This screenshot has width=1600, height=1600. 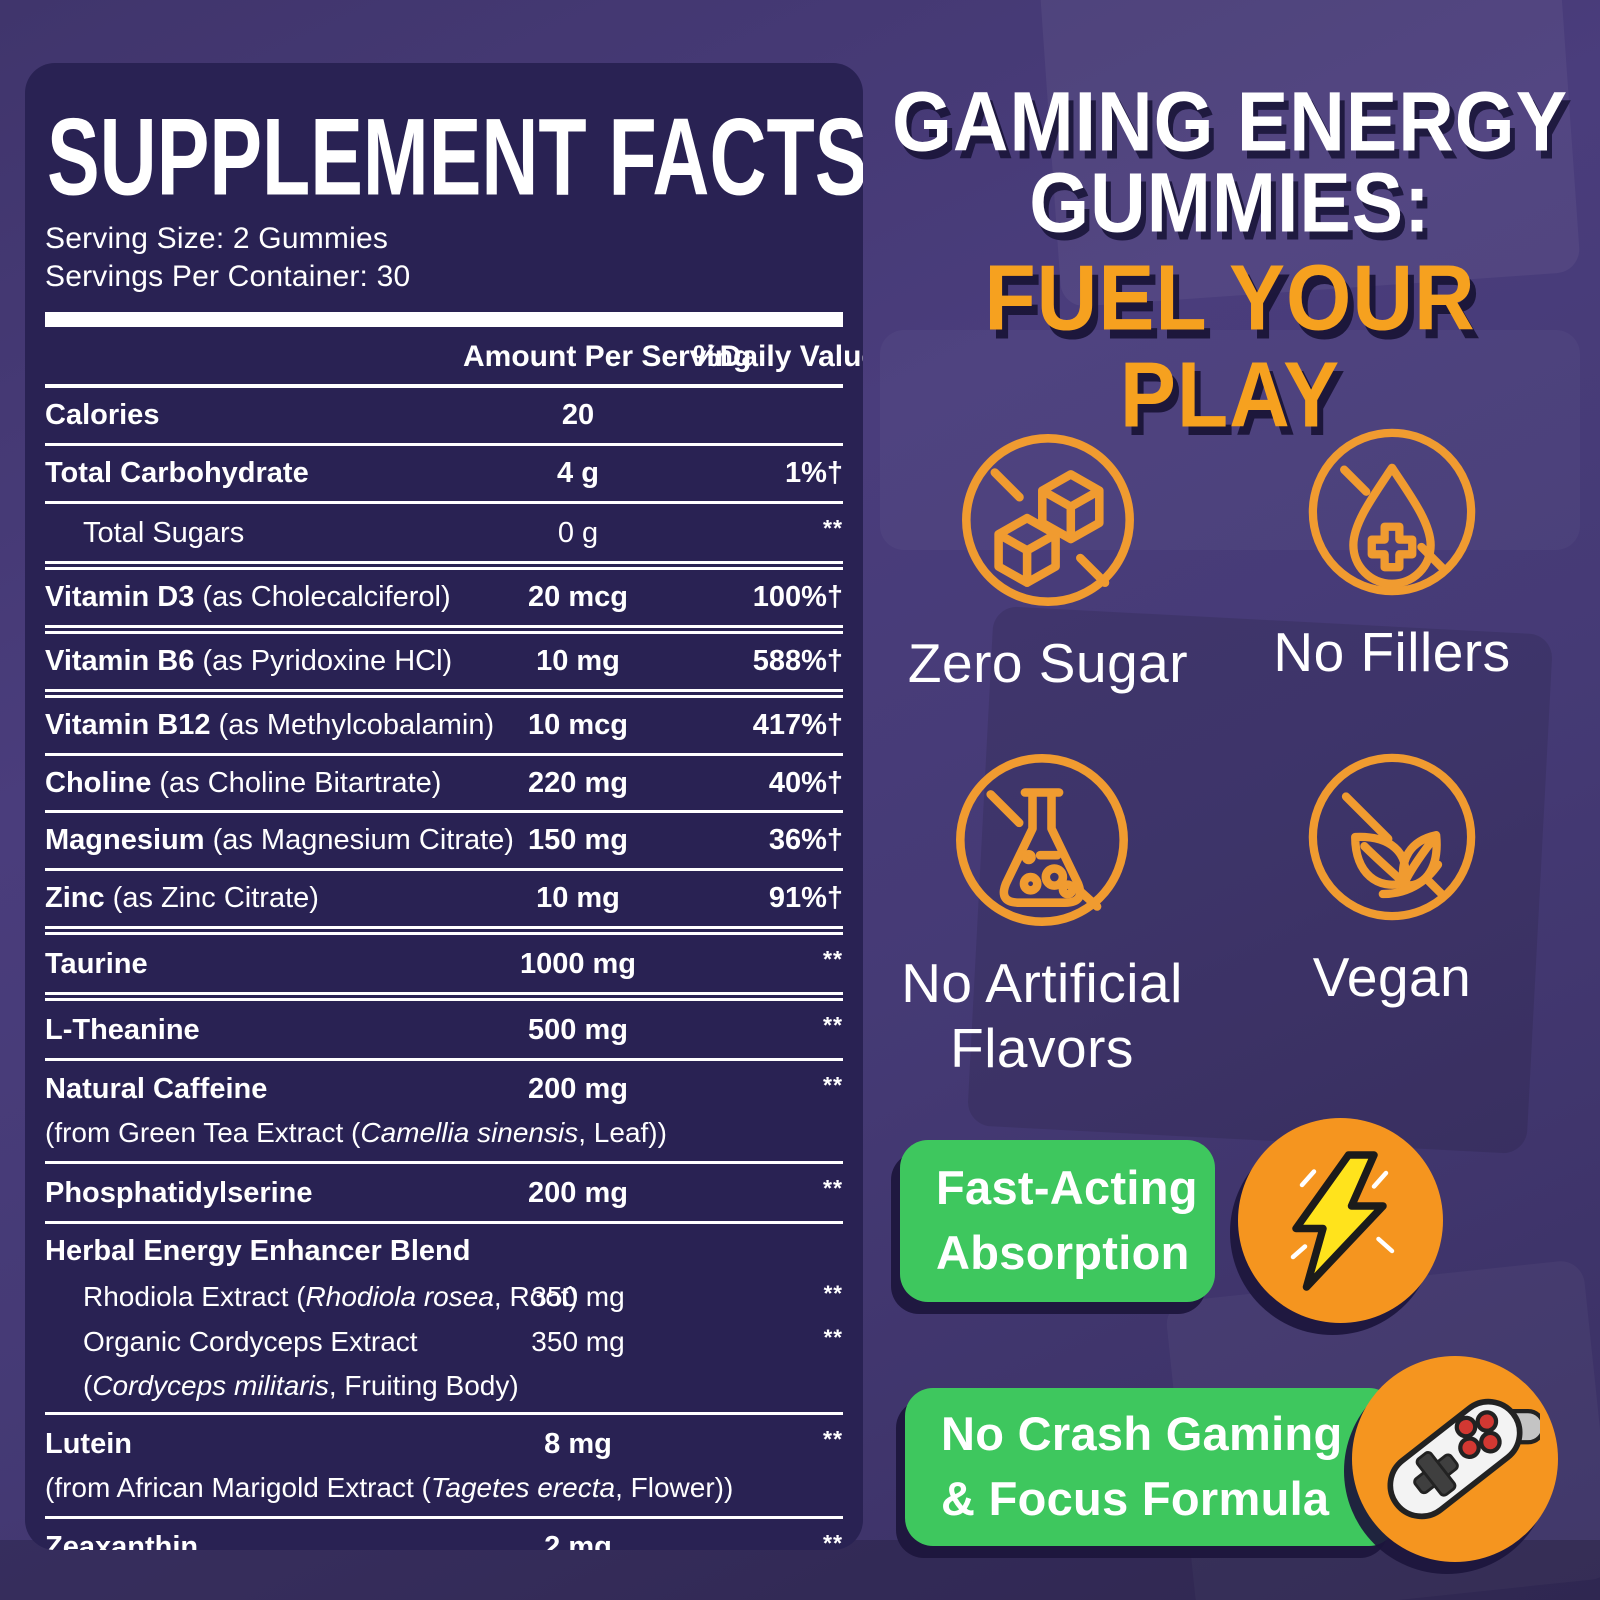 I want to click on ingredient-name: Vitamin B6 (as Pyridoxine HCl), so click(x=249, y=660).